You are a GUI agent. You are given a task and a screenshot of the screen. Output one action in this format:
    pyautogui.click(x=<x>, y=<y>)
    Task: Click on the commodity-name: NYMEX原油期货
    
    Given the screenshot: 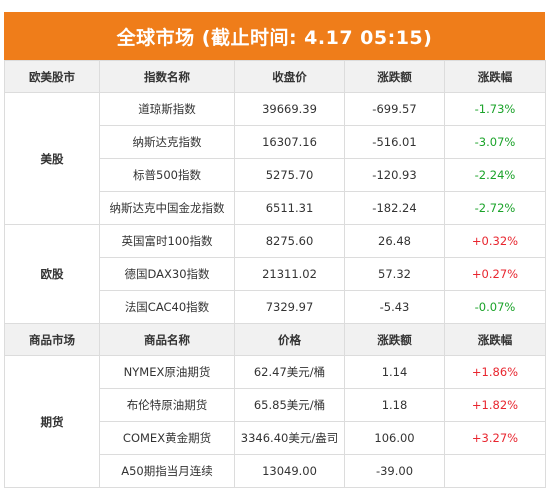 What is the action you would take?
    pyautogui.click(x=167, y=372)
    